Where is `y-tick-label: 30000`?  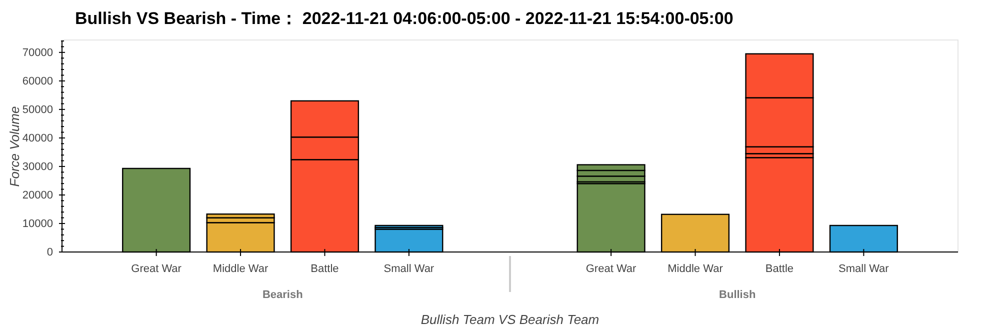 y-tick-label: 30000 is located at coordinates (37, 166).